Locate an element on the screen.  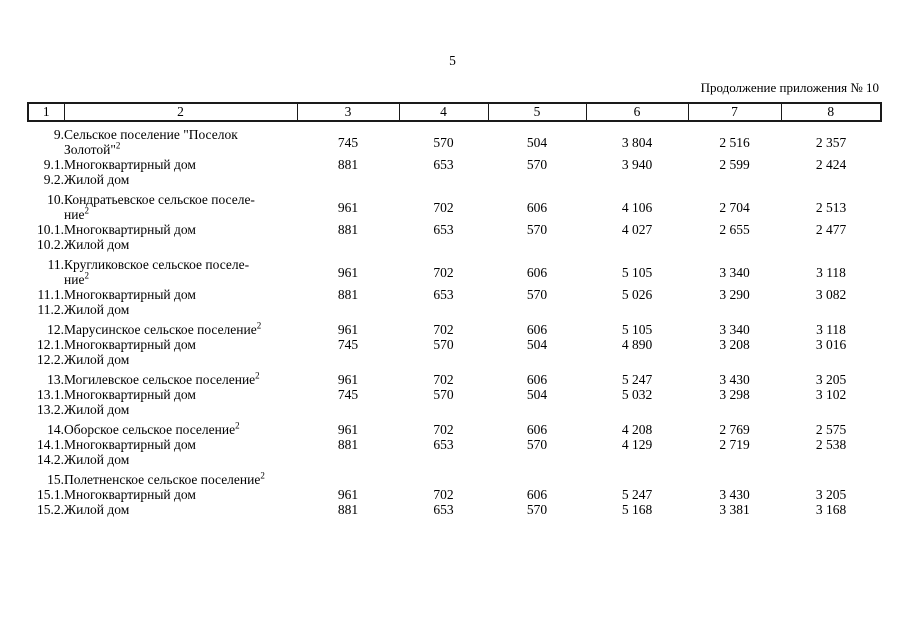
row-value: 2 516 is located at coordinates (734, 142).